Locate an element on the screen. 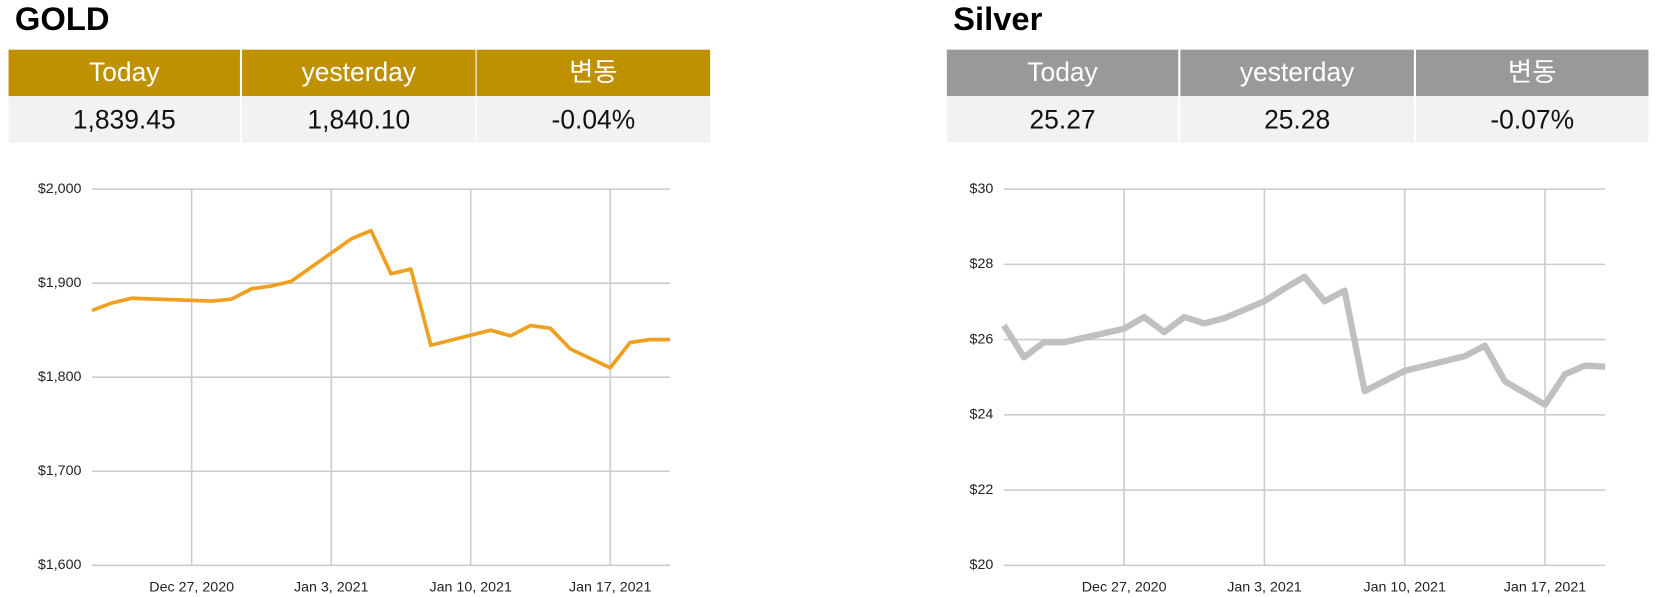  y-tick-label: $2,000 is located at coordinates (60, 189).